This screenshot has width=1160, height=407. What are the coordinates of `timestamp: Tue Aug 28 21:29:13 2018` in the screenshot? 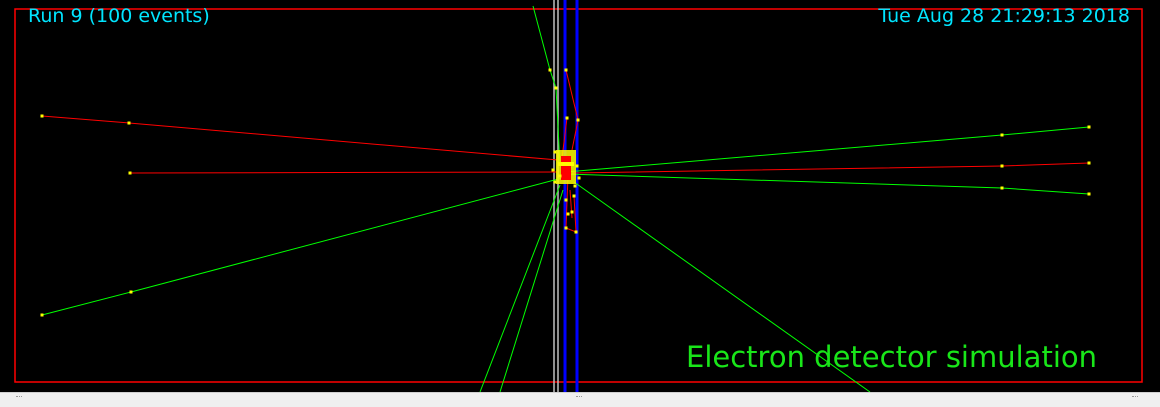 It's located at (1004, 16).